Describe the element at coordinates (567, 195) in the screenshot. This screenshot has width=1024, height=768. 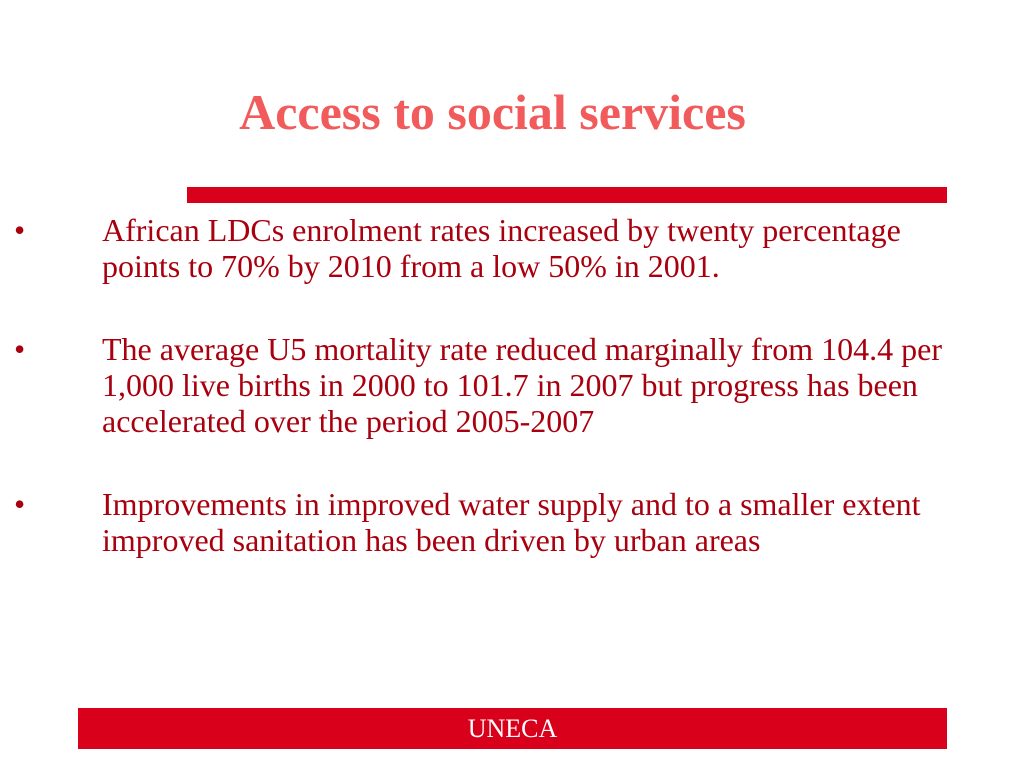
I see `title-underline-bar` at that location.